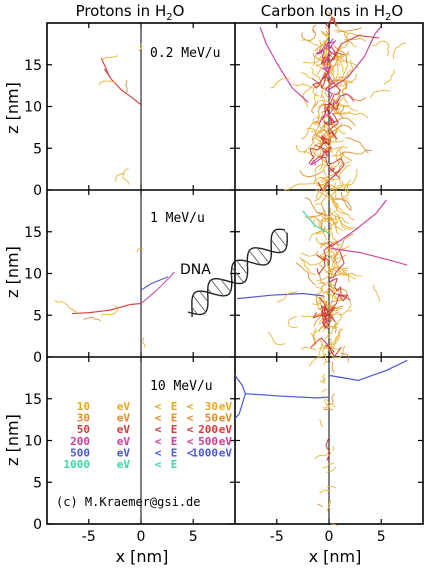 The image size is (427, 568). I want to click on legend-entry-text: 50, so click(83, 429).